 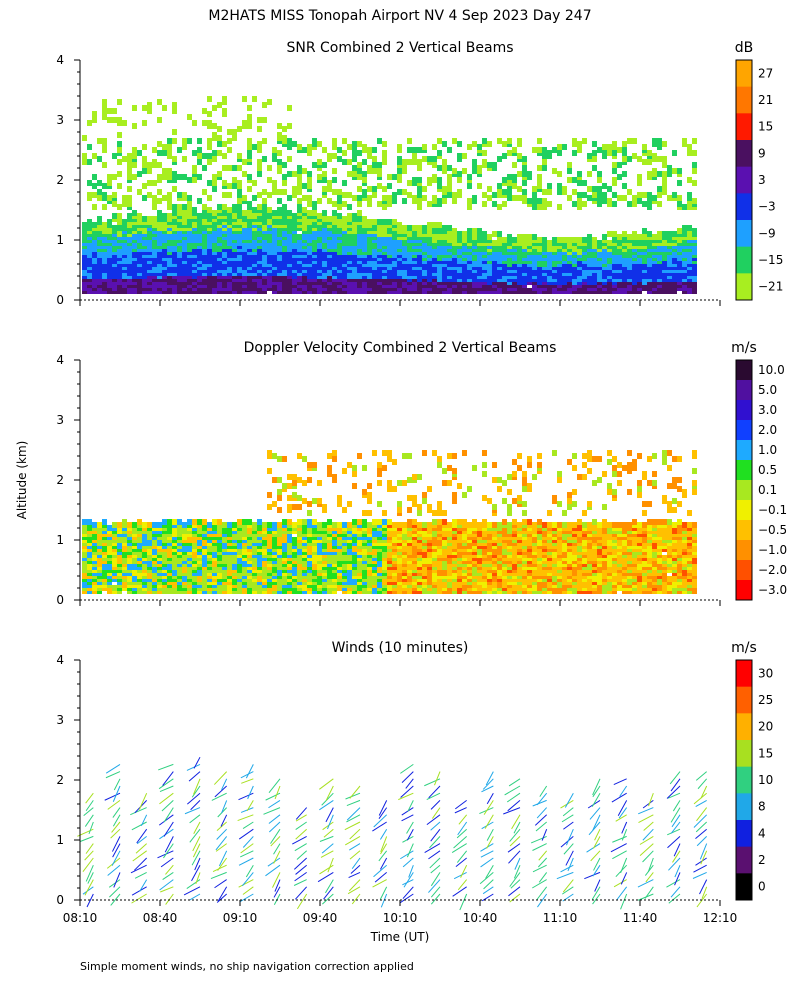 What do you see at coordinates (60, 60) in the screenshot?
I see `y-tick-label: 4` at bounding box center [60, 60].